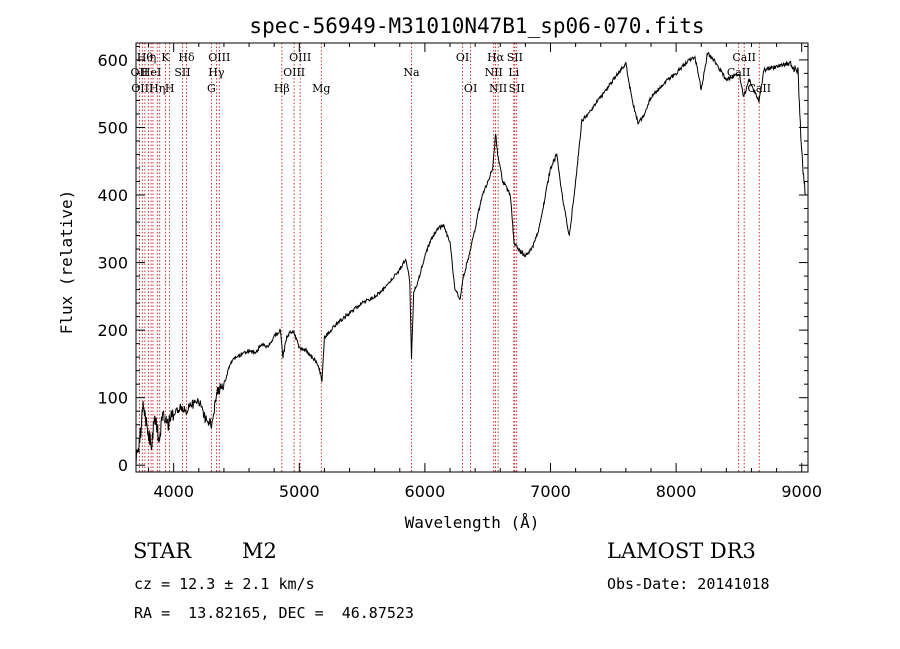  I want to click on y-axis-label: Flux (relative), so click(66, 262).